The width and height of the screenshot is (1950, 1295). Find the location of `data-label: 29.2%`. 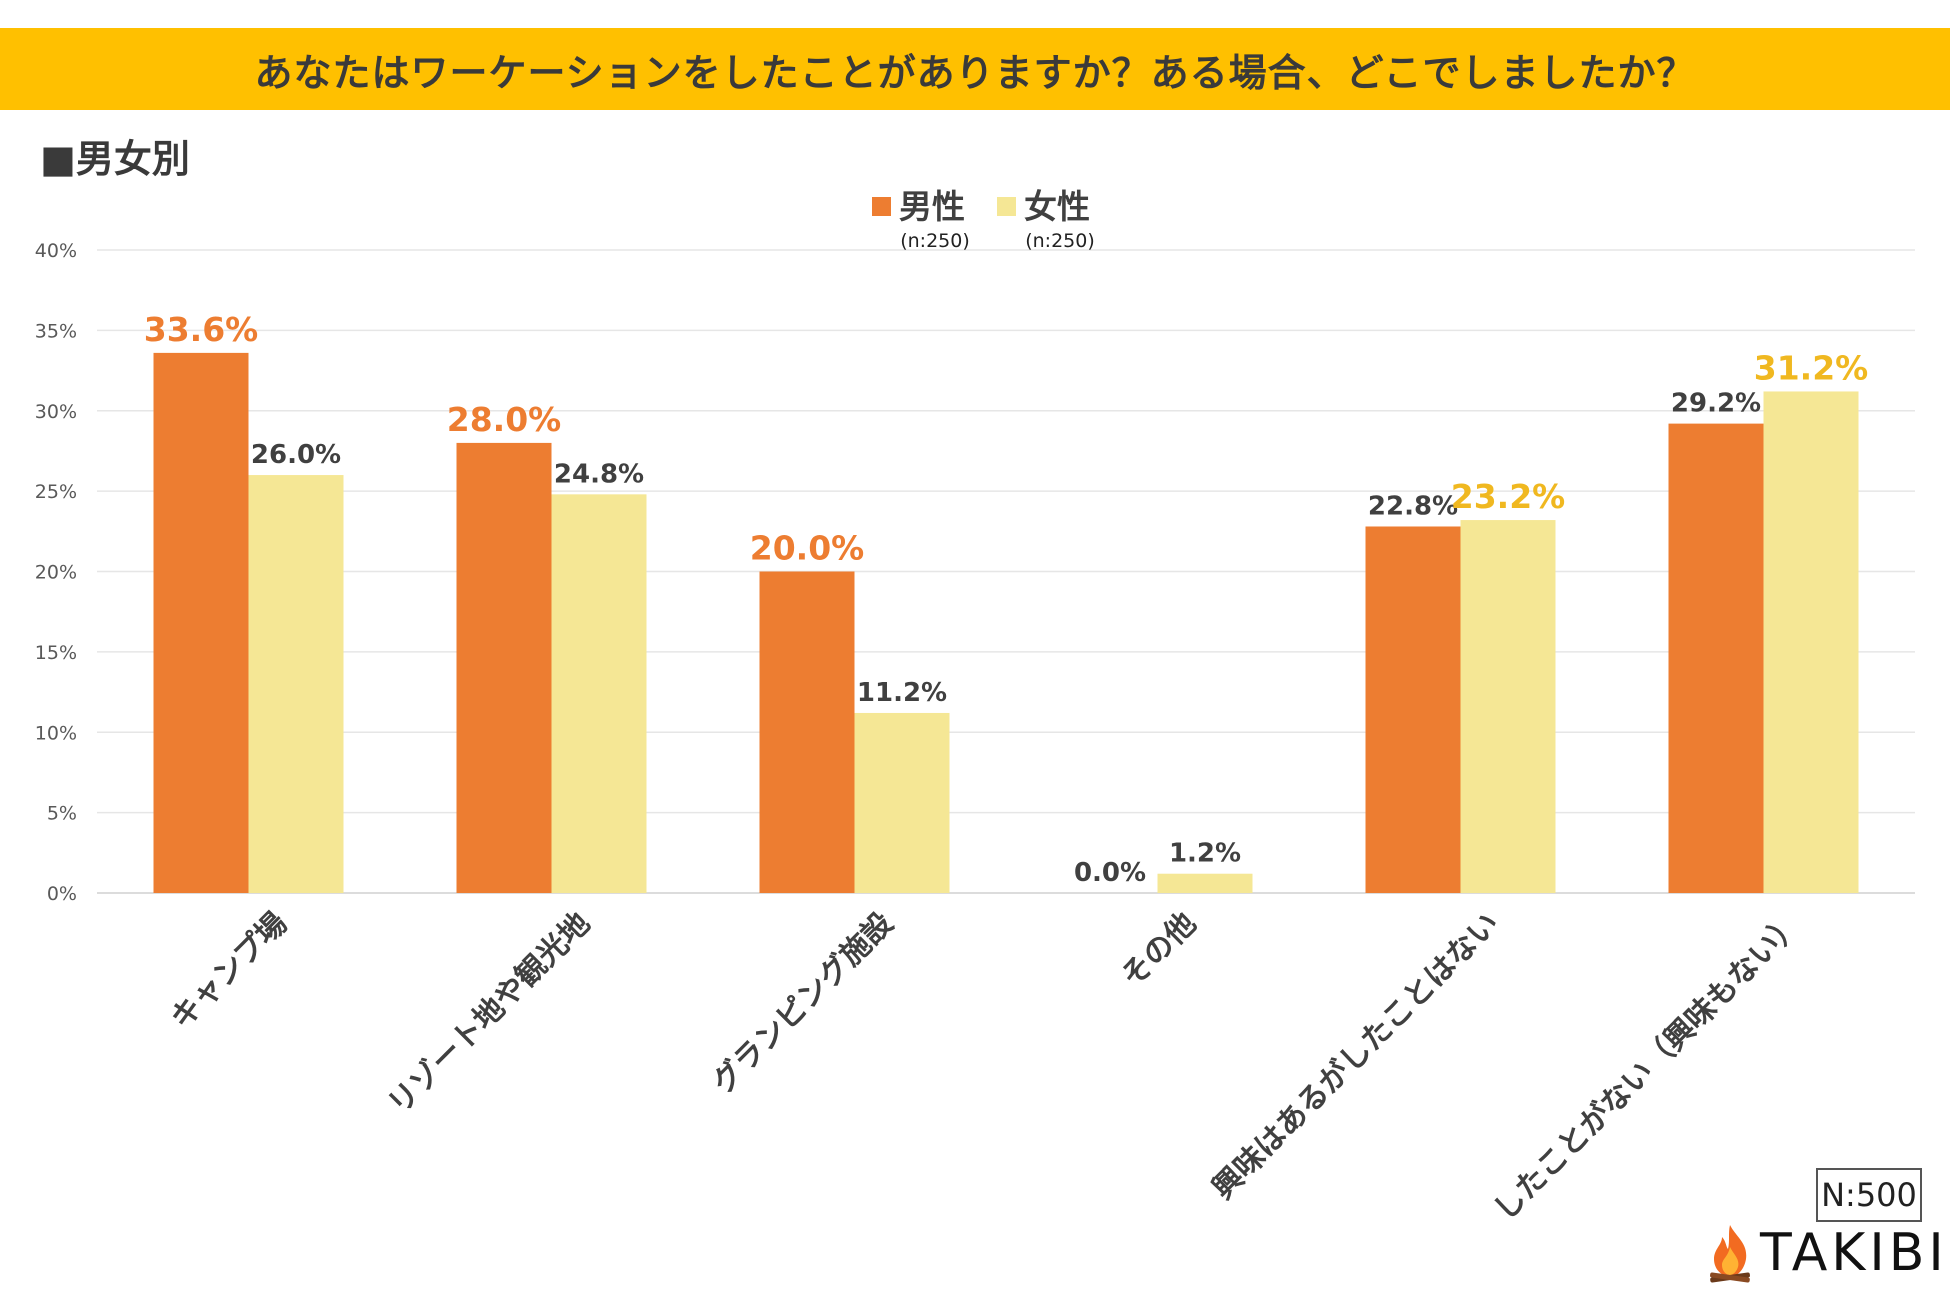

data-label: 29.2% is located at coordinates (1716, 404).